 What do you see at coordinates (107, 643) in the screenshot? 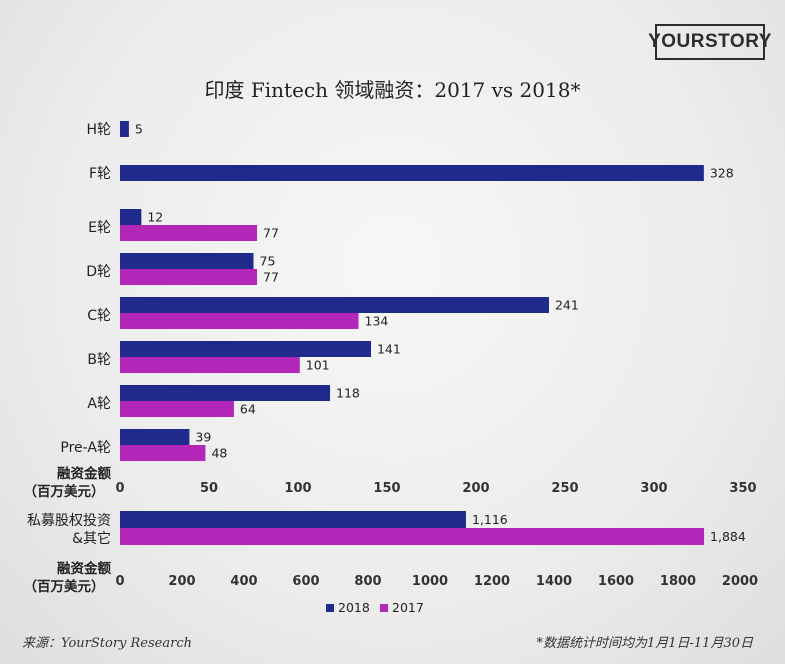
I see `source-note: 来源：YourStory Research` at bounding box center [107, 643].